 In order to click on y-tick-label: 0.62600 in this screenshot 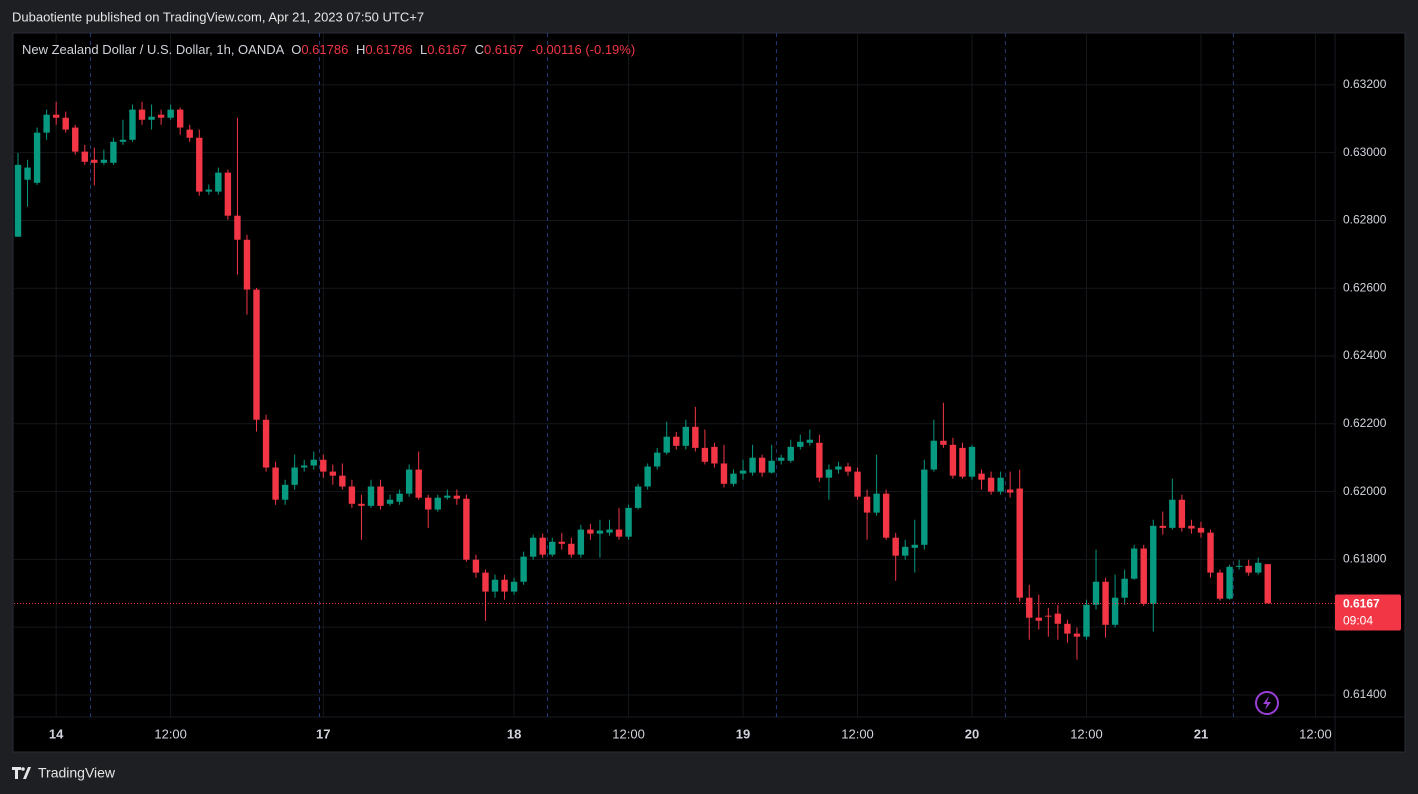, I will do `click(1365, 287)`.